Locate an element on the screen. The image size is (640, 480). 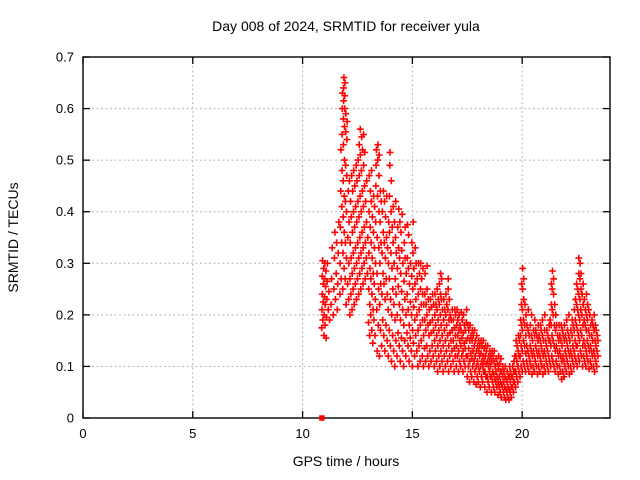
x-tick-label: 0 is located at coordinates (82, 433).